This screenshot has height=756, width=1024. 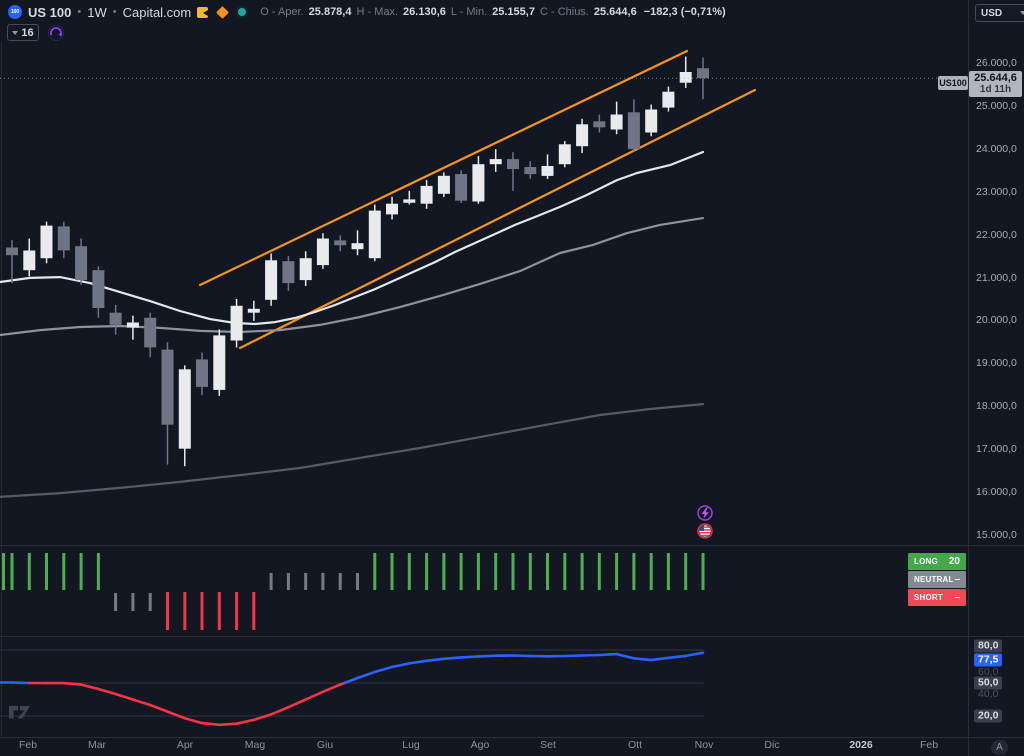 I want to click on short-count: –, so click(x=957, y=597).